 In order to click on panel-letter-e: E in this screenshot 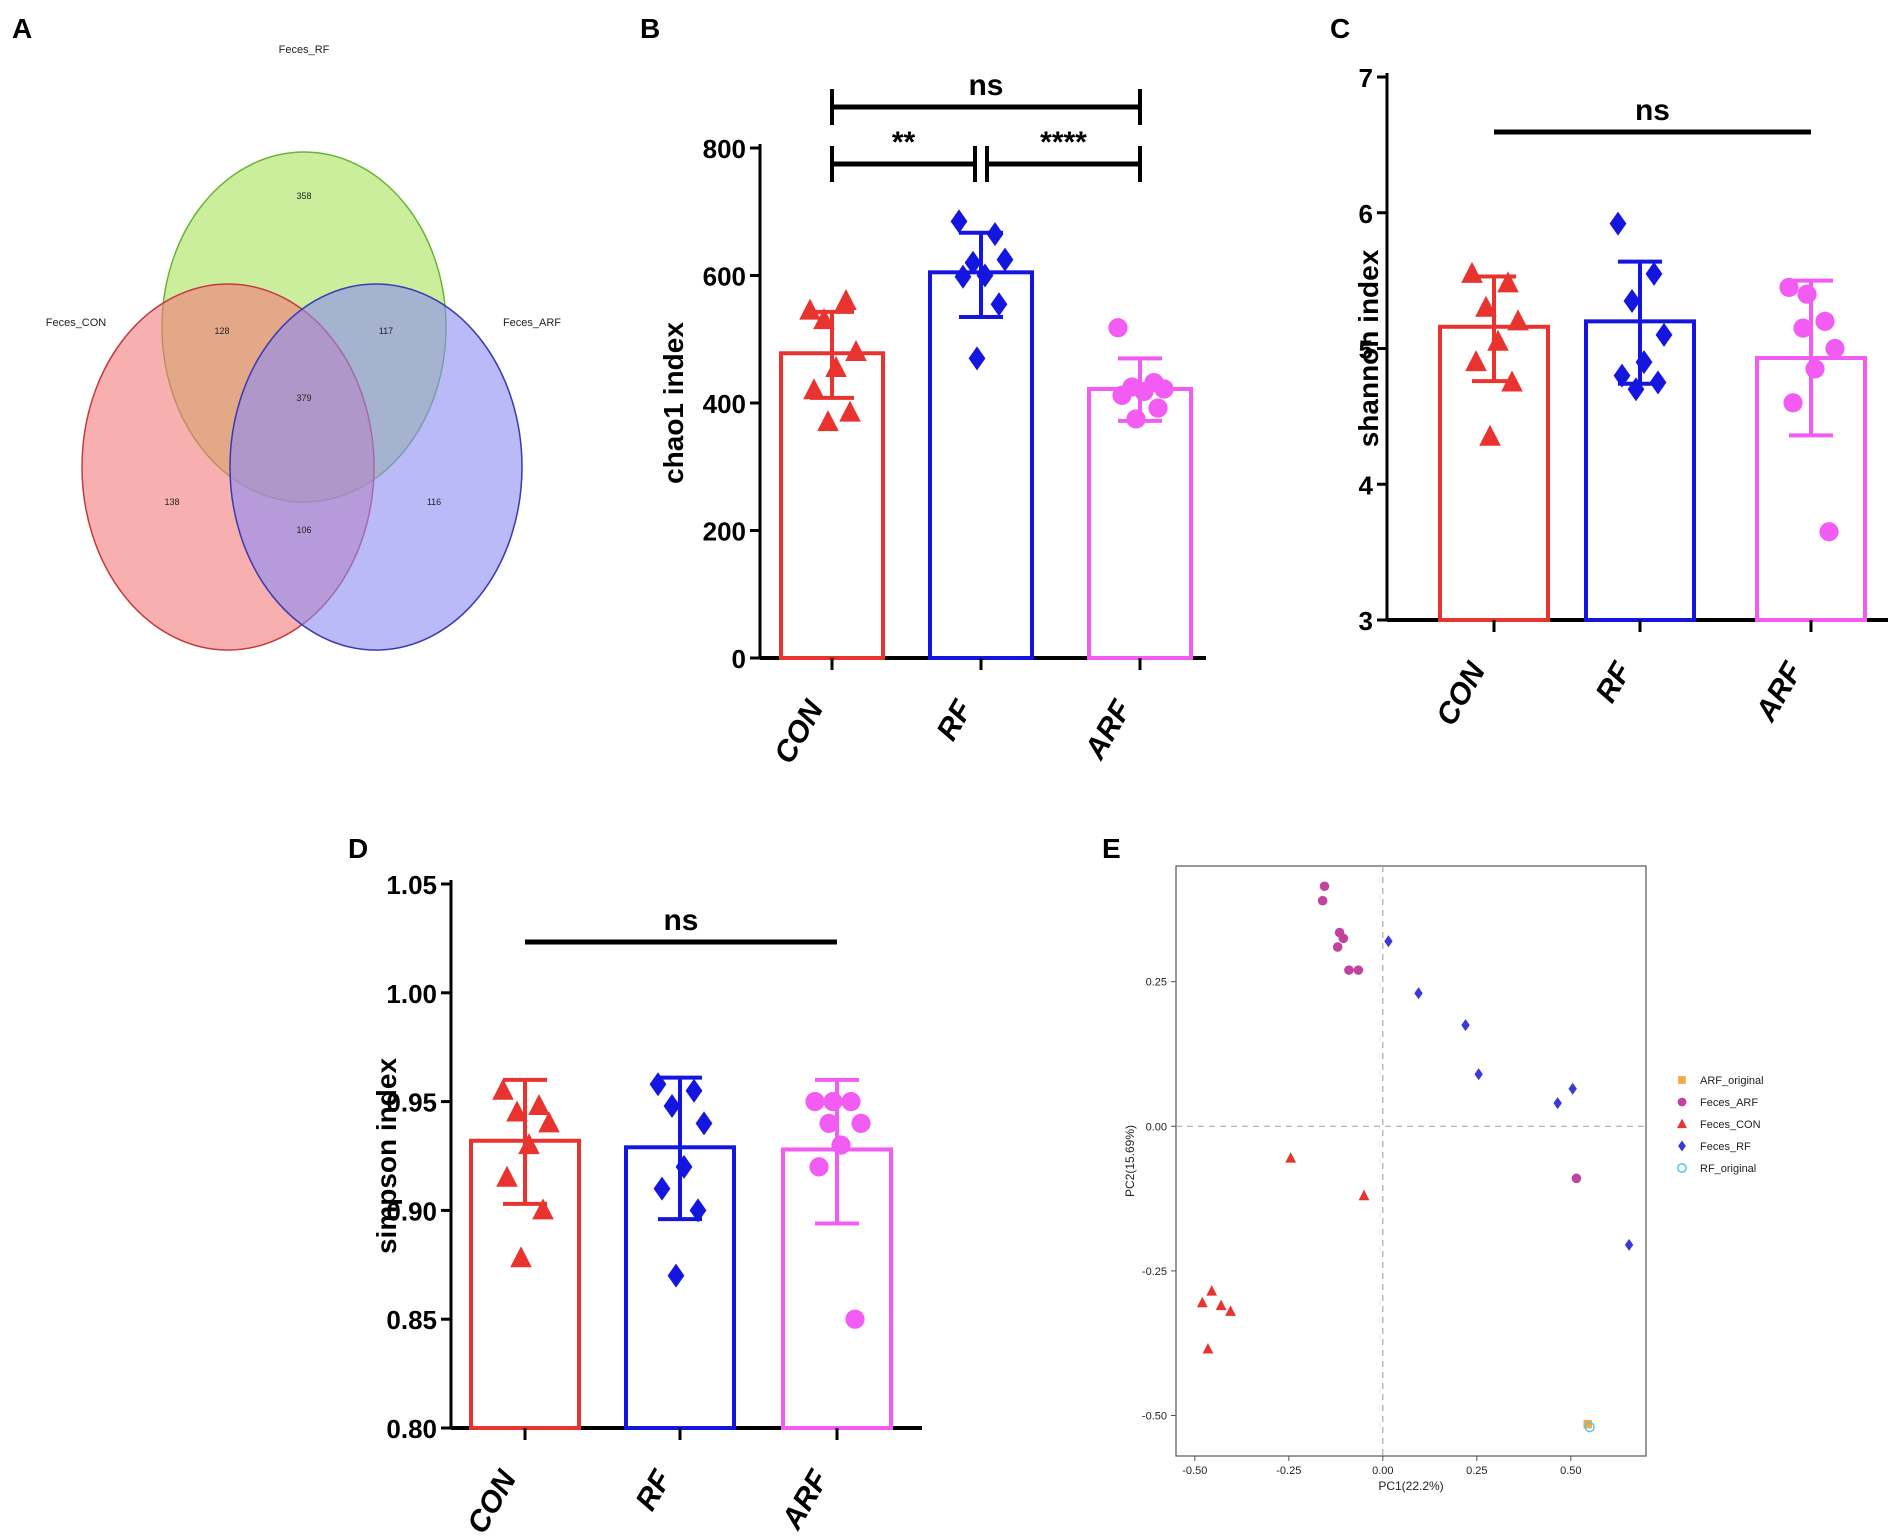, I will do `click(1111, 848)`.